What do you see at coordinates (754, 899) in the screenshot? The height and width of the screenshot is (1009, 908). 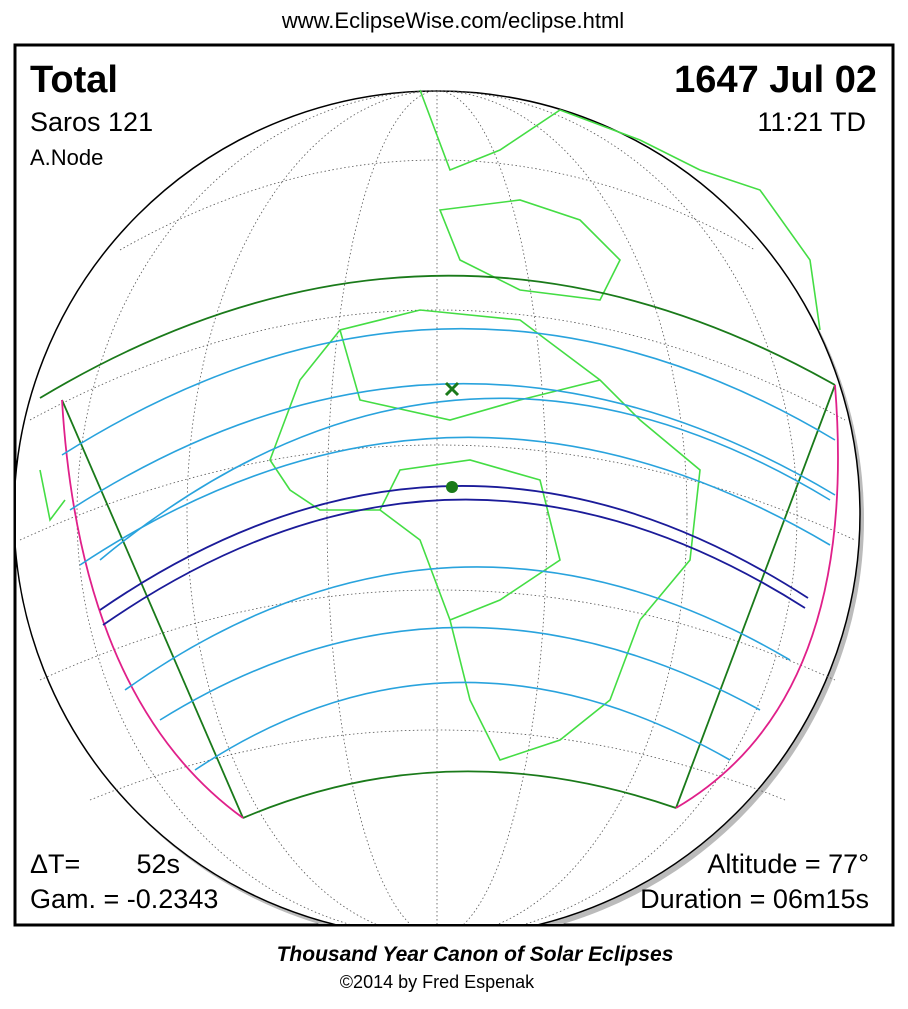 I see `duration: Duration = 06m15s` at bounding box center [754, 899].